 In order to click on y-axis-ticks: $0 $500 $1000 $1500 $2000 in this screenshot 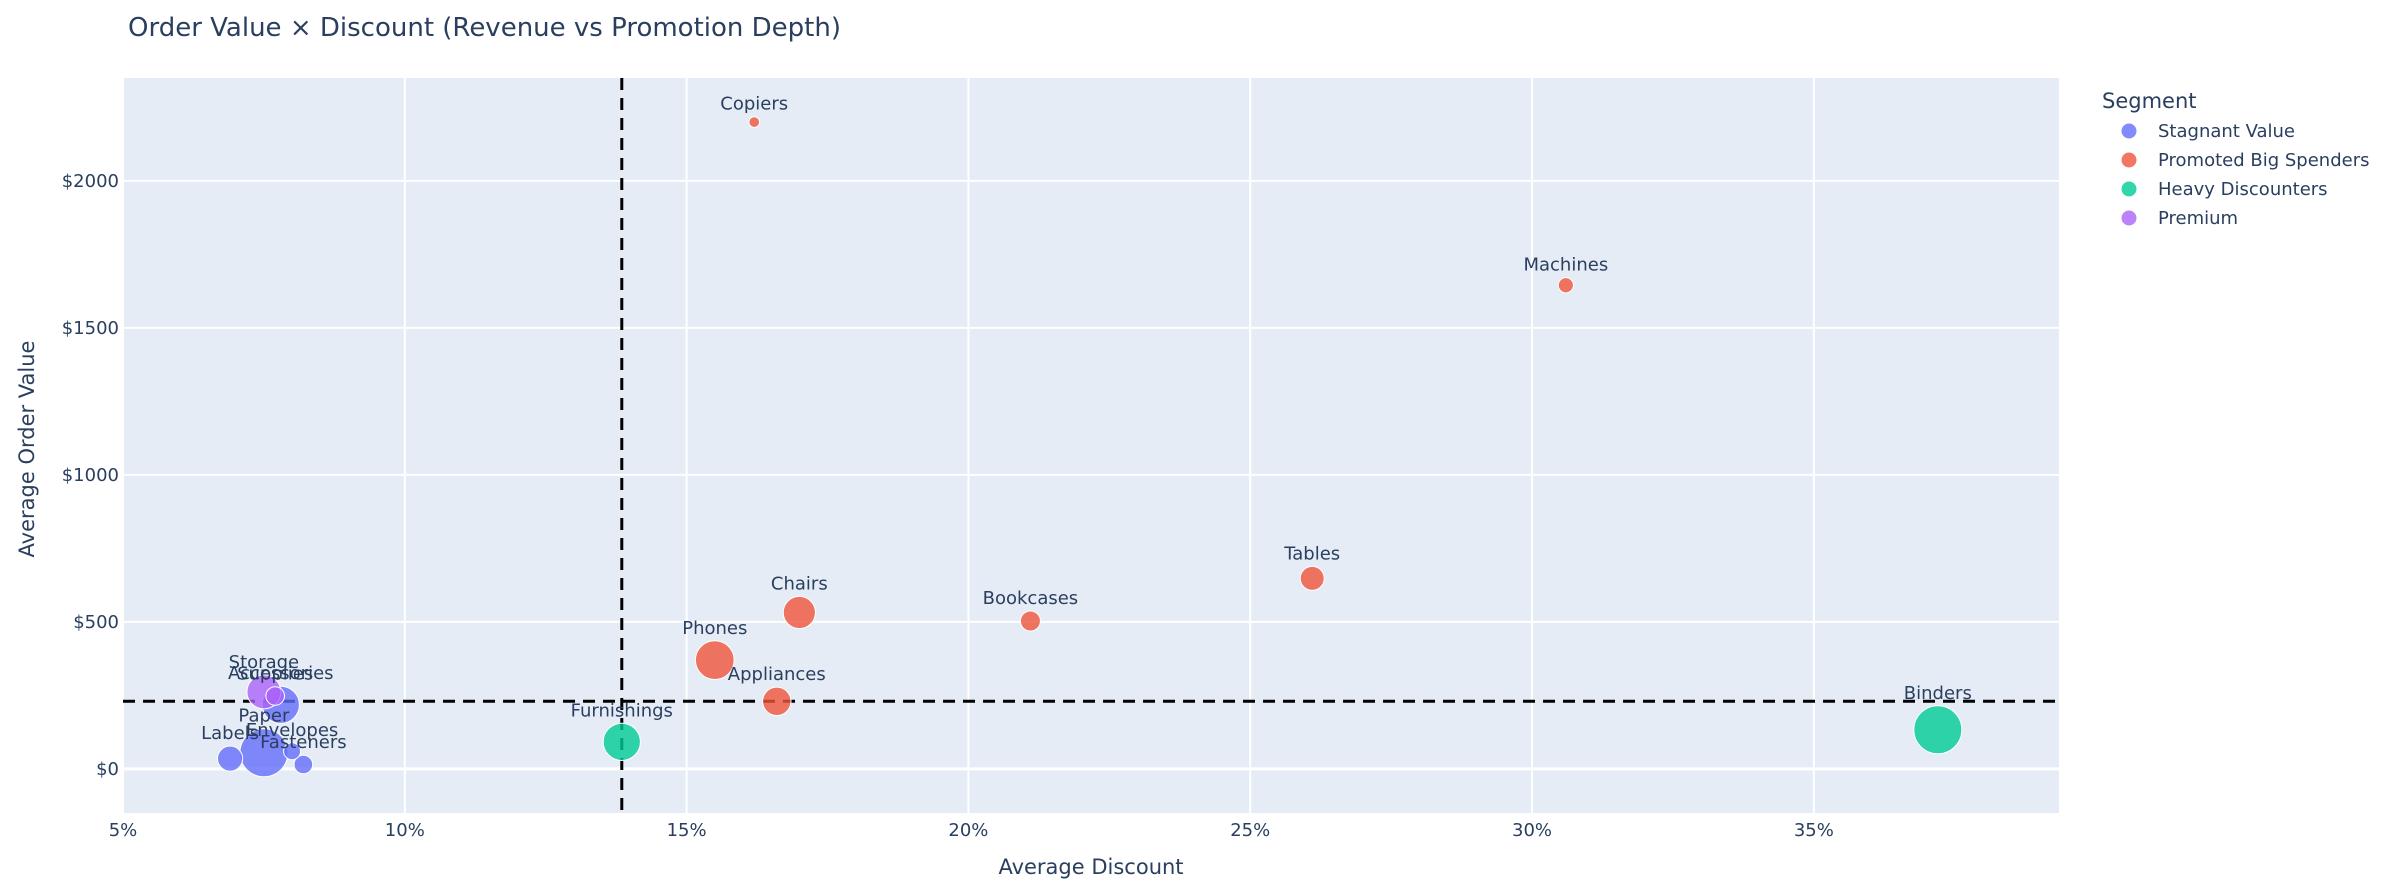, I will do `click(90, 475)`.